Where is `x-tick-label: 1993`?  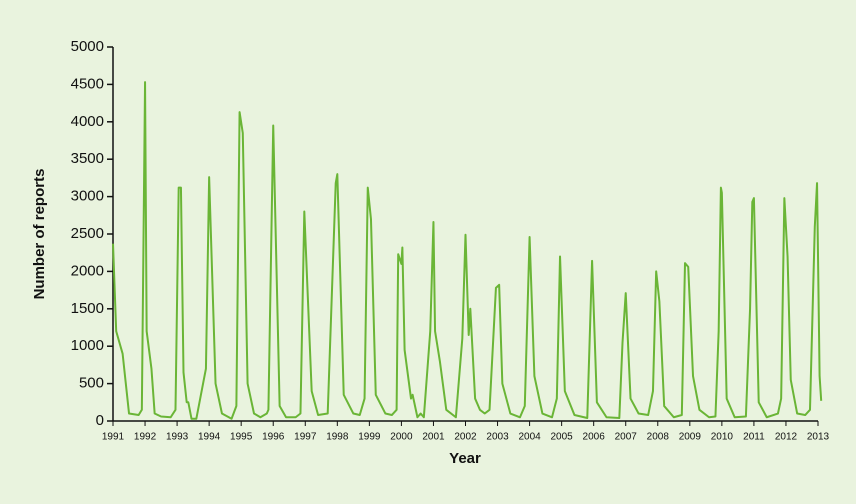 x-tick-label: 1993 is located at coordinates (177, 437).